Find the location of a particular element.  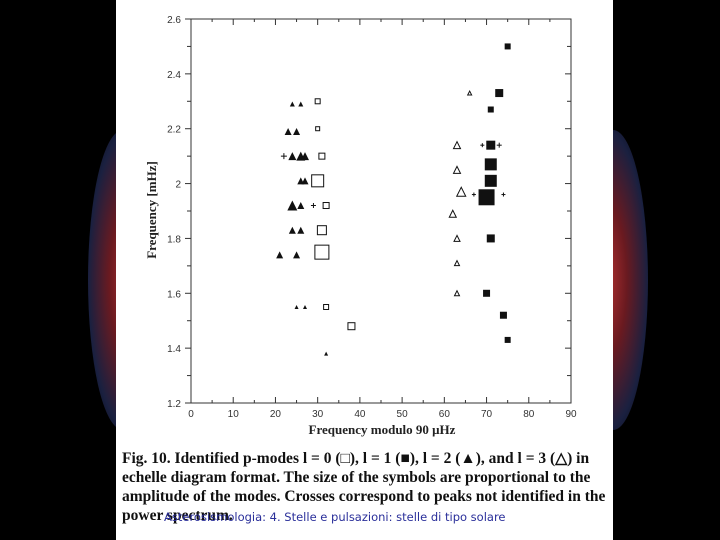

x-tick-label: 40 is located at coordinates (360, 414).